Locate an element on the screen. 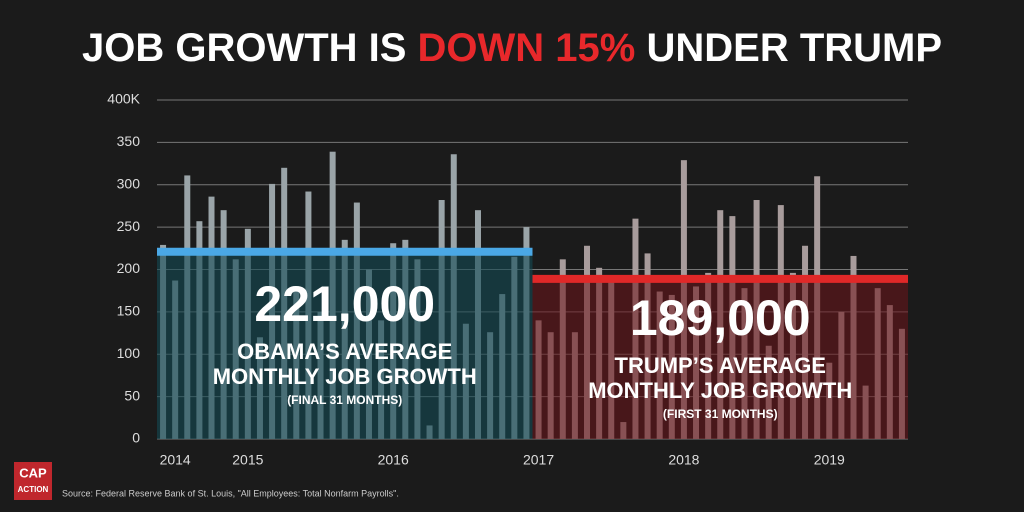 Image resolution: width=1024 pixels, height=512 pixels. logo-box is located at coordinates (33, 481).